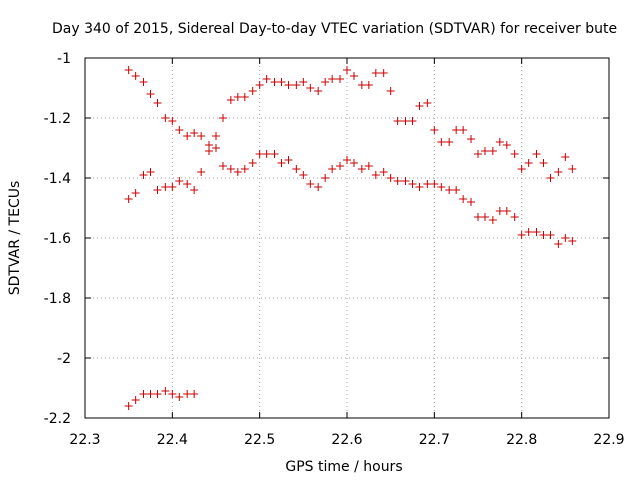 The image size is (640, 485). Describe the element at coordinates (15, 238) in the screenshot. I see `y-axis-label: SDTVAR / TECUs` at that location.